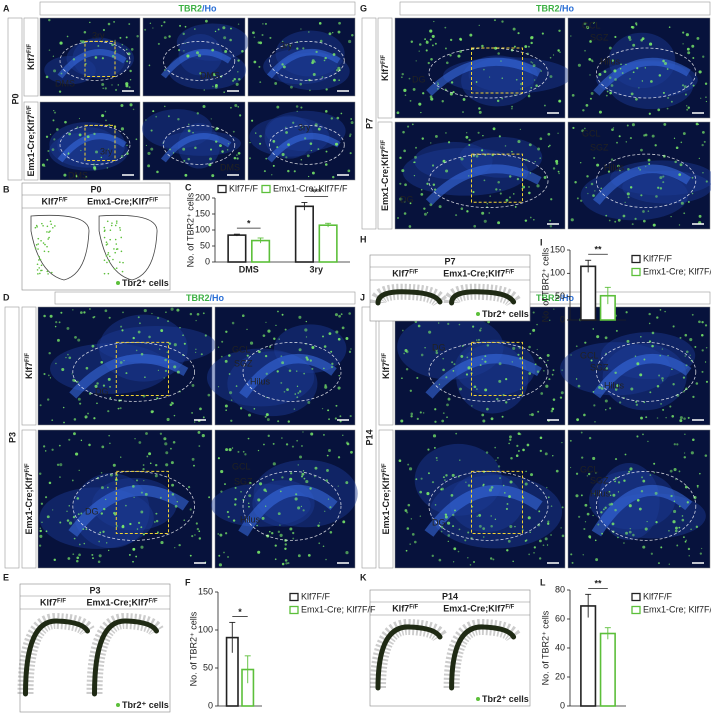 The image size is (711, 721). I want to click on label-sup: F/F, so click(385, 467).